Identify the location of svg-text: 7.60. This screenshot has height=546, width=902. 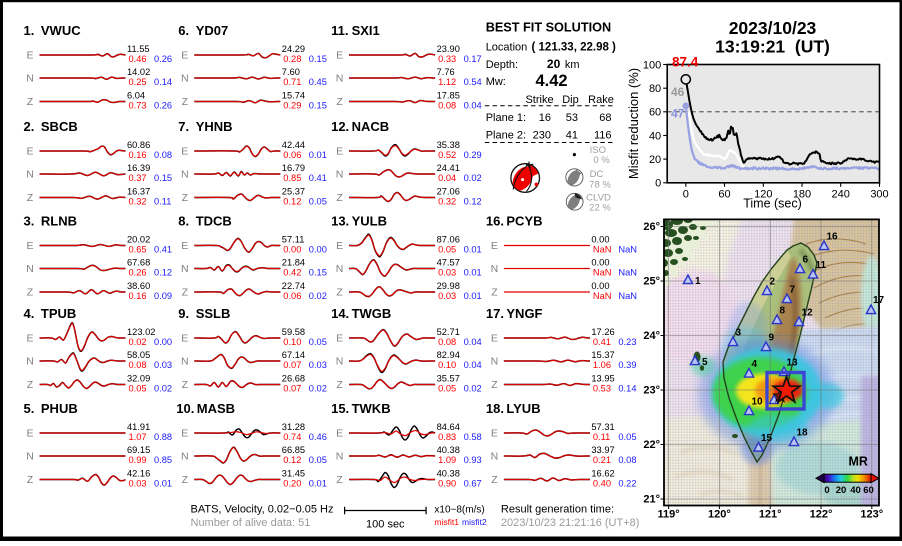
(291, 72).